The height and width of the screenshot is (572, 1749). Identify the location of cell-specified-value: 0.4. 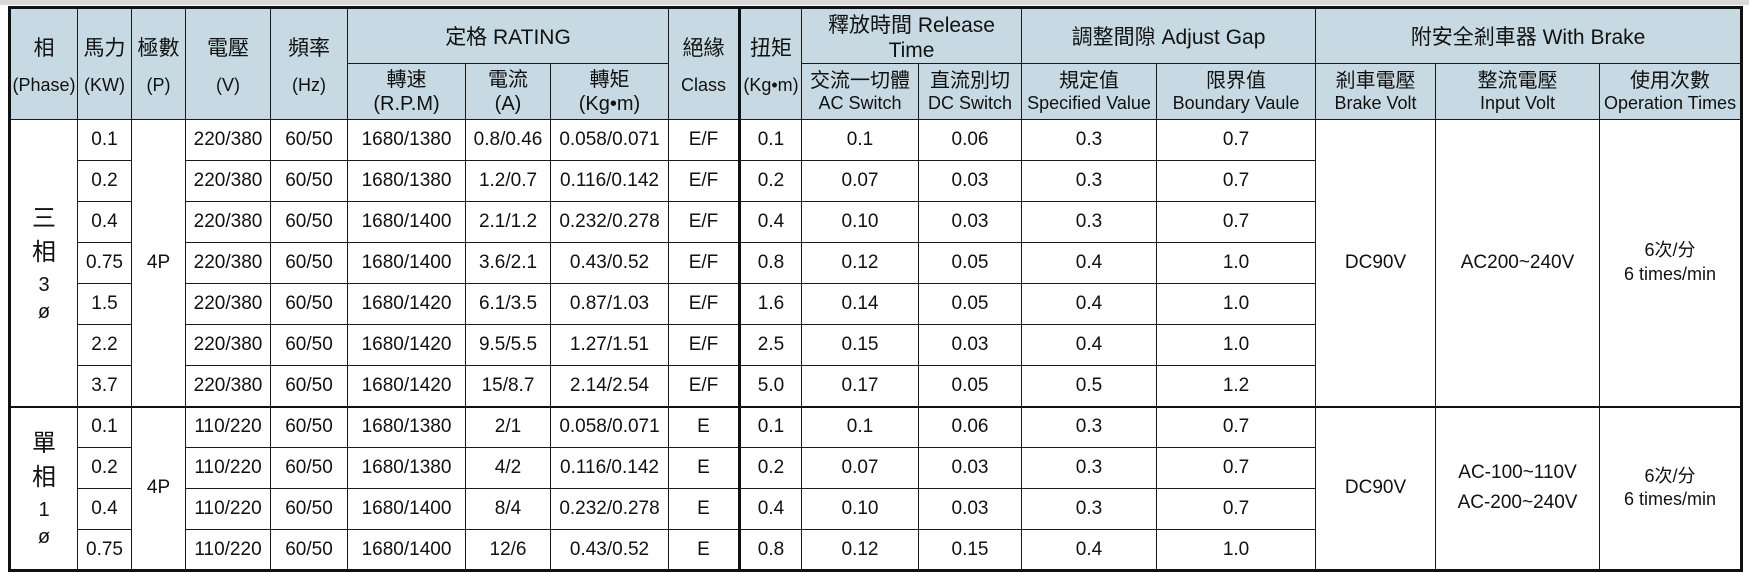
(1089, 550).